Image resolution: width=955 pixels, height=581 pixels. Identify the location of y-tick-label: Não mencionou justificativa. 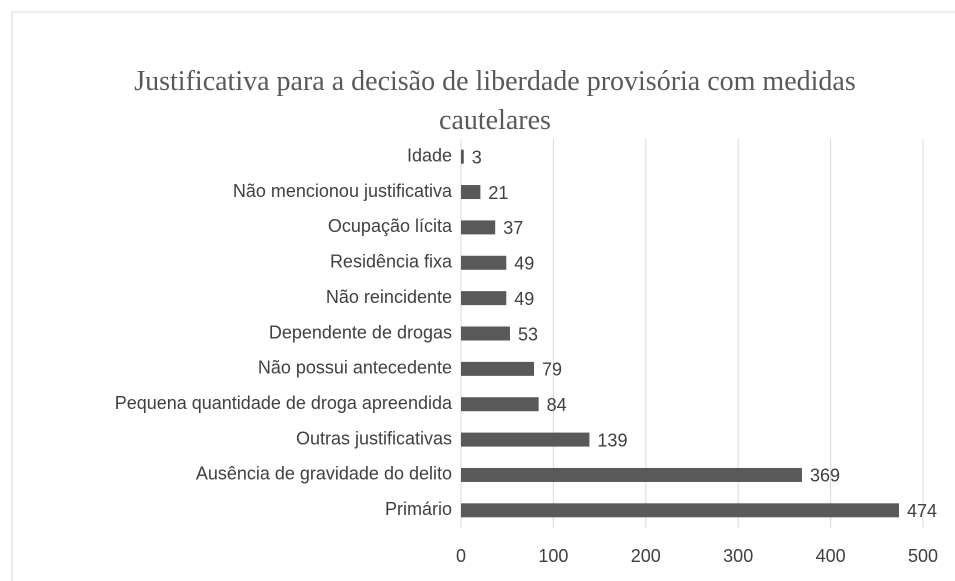
(343, 191).